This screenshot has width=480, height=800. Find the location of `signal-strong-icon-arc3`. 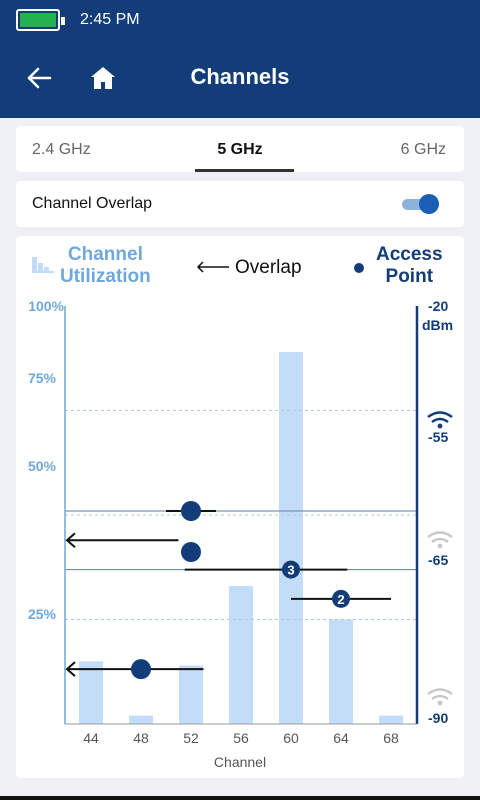

signal-strong-icon-arc3 is located at coordinates (440, 415).